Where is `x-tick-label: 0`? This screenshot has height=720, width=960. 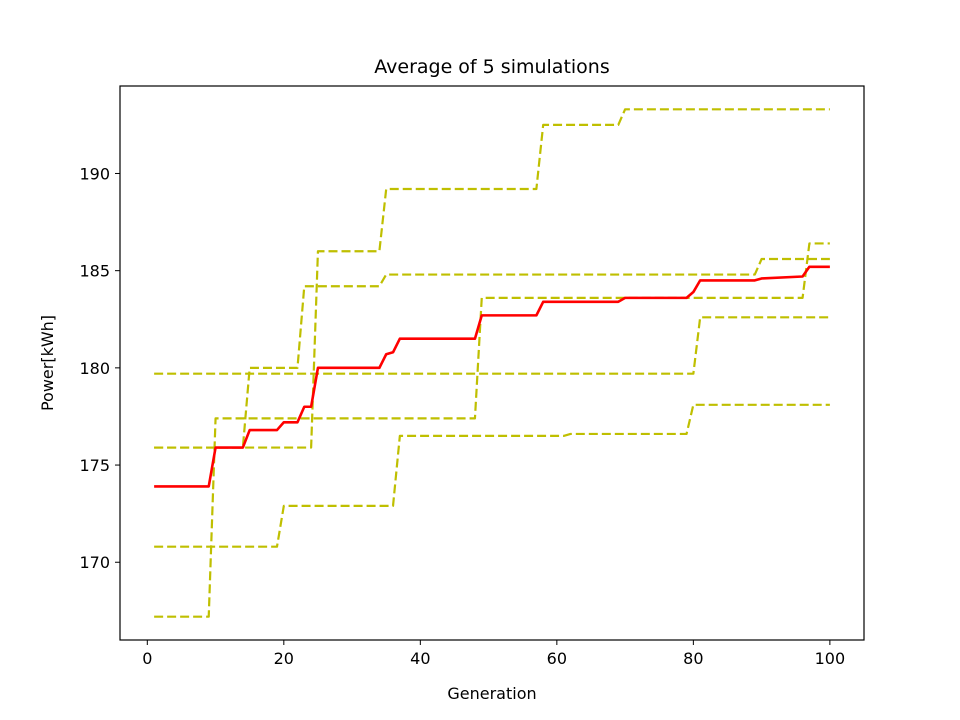 x-tick-label: 0 is located at coordinates (147, 658).